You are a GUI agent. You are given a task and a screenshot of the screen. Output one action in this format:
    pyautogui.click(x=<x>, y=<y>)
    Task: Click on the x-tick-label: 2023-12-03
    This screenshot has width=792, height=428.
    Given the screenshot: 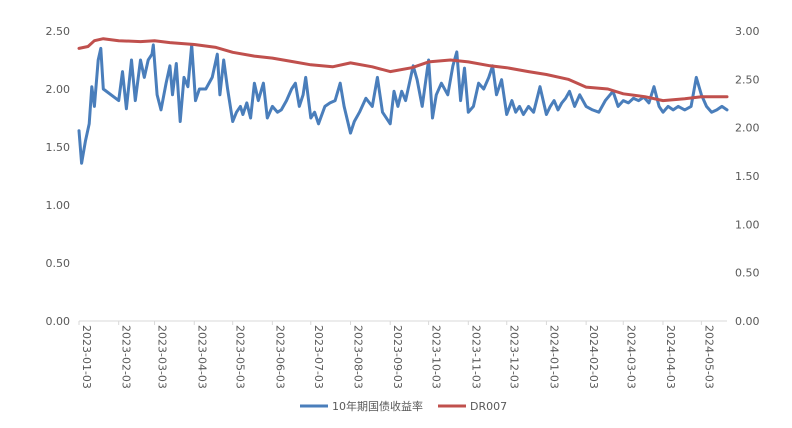 What is the action you would take?
    pyautogui.click(x=514, y=357)
    